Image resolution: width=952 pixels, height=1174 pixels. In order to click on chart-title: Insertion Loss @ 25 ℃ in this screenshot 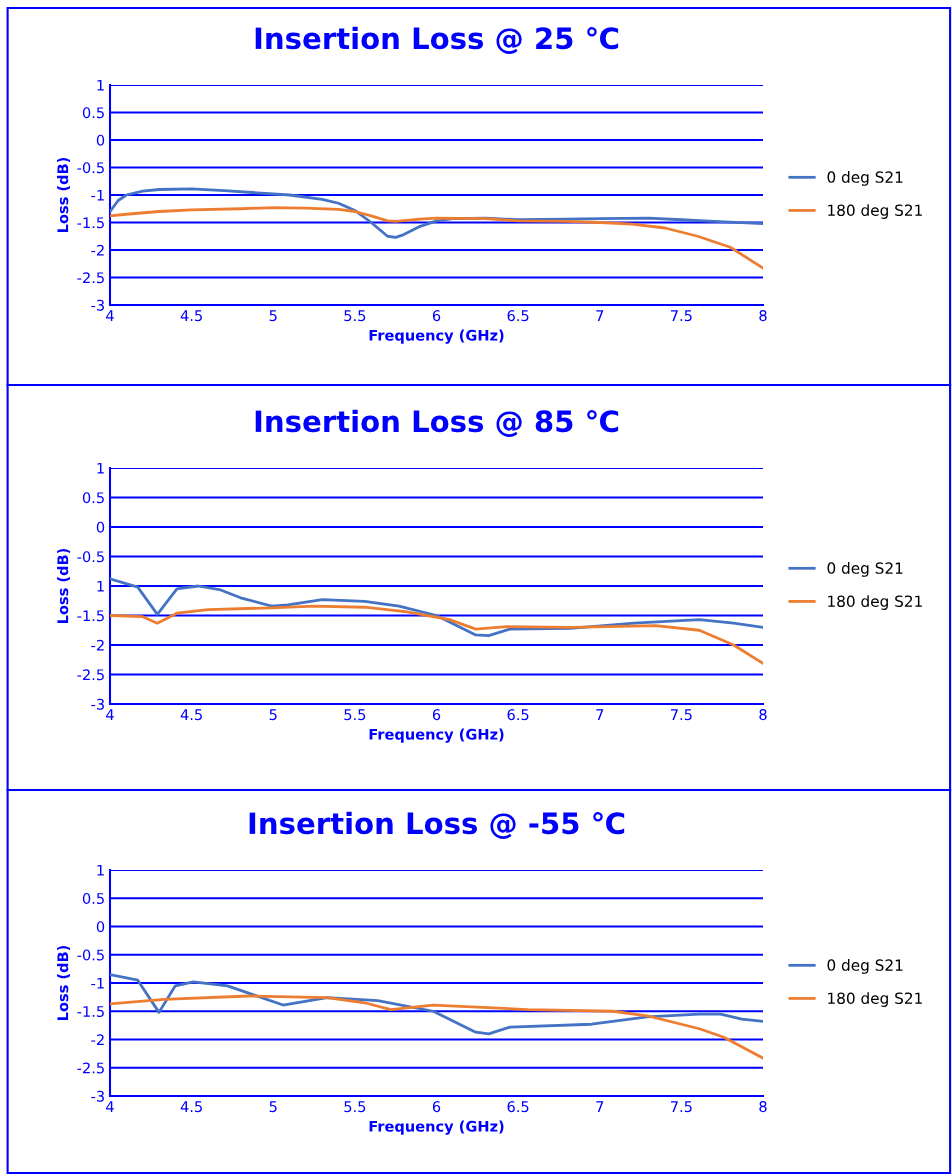, I will do `click(437, 40)`.